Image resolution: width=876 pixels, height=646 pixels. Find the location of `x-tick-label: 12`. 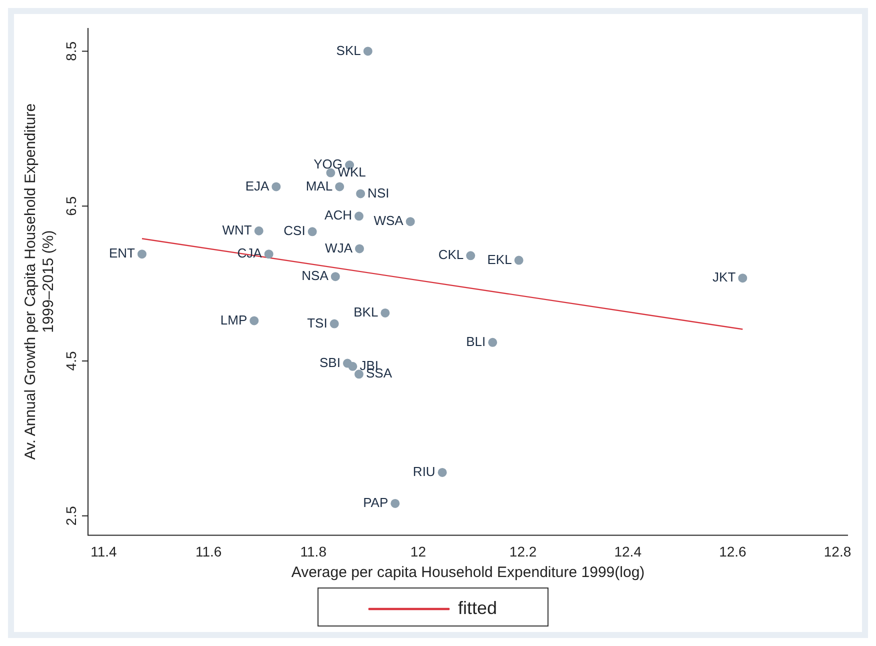

x-tick-label: 12 is located at coordinates (418, 551).